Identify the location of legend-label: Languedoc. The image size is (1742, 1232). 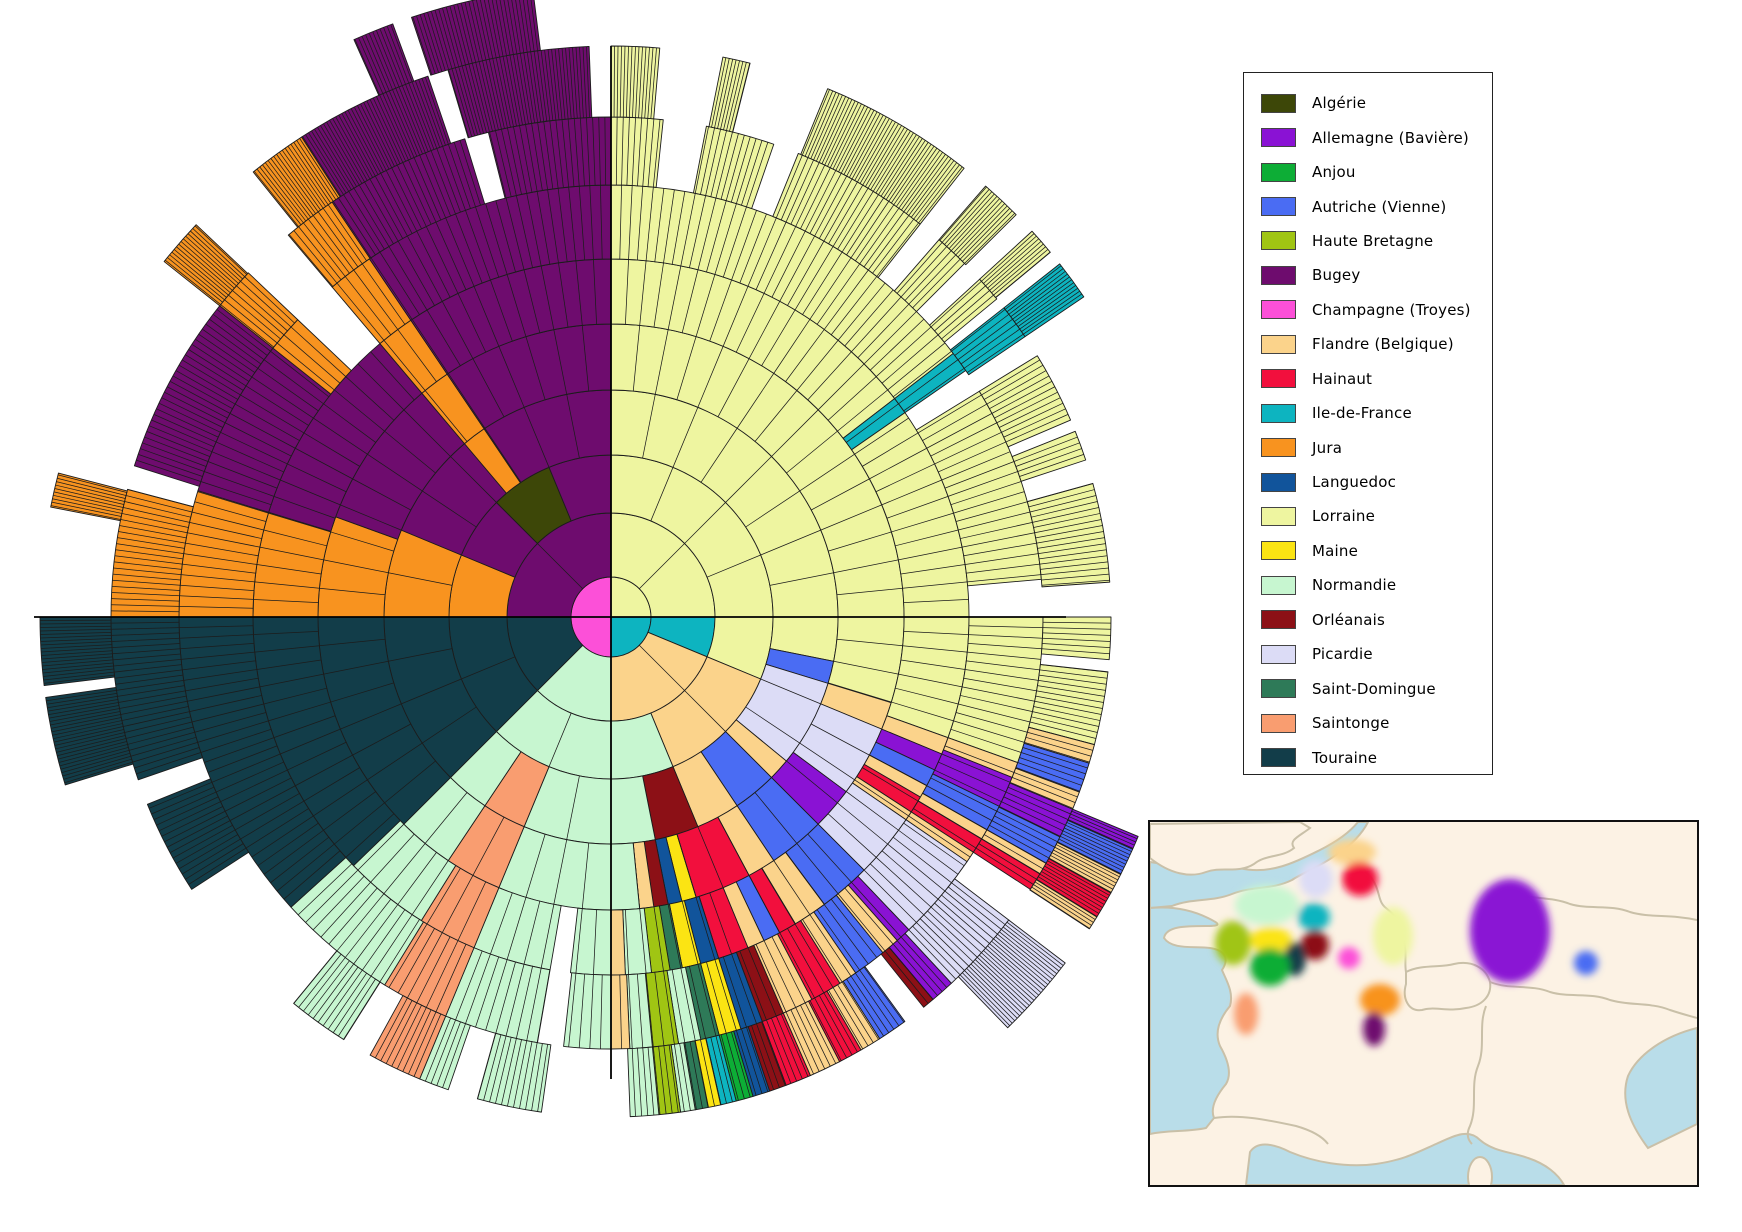
(1354, 482).